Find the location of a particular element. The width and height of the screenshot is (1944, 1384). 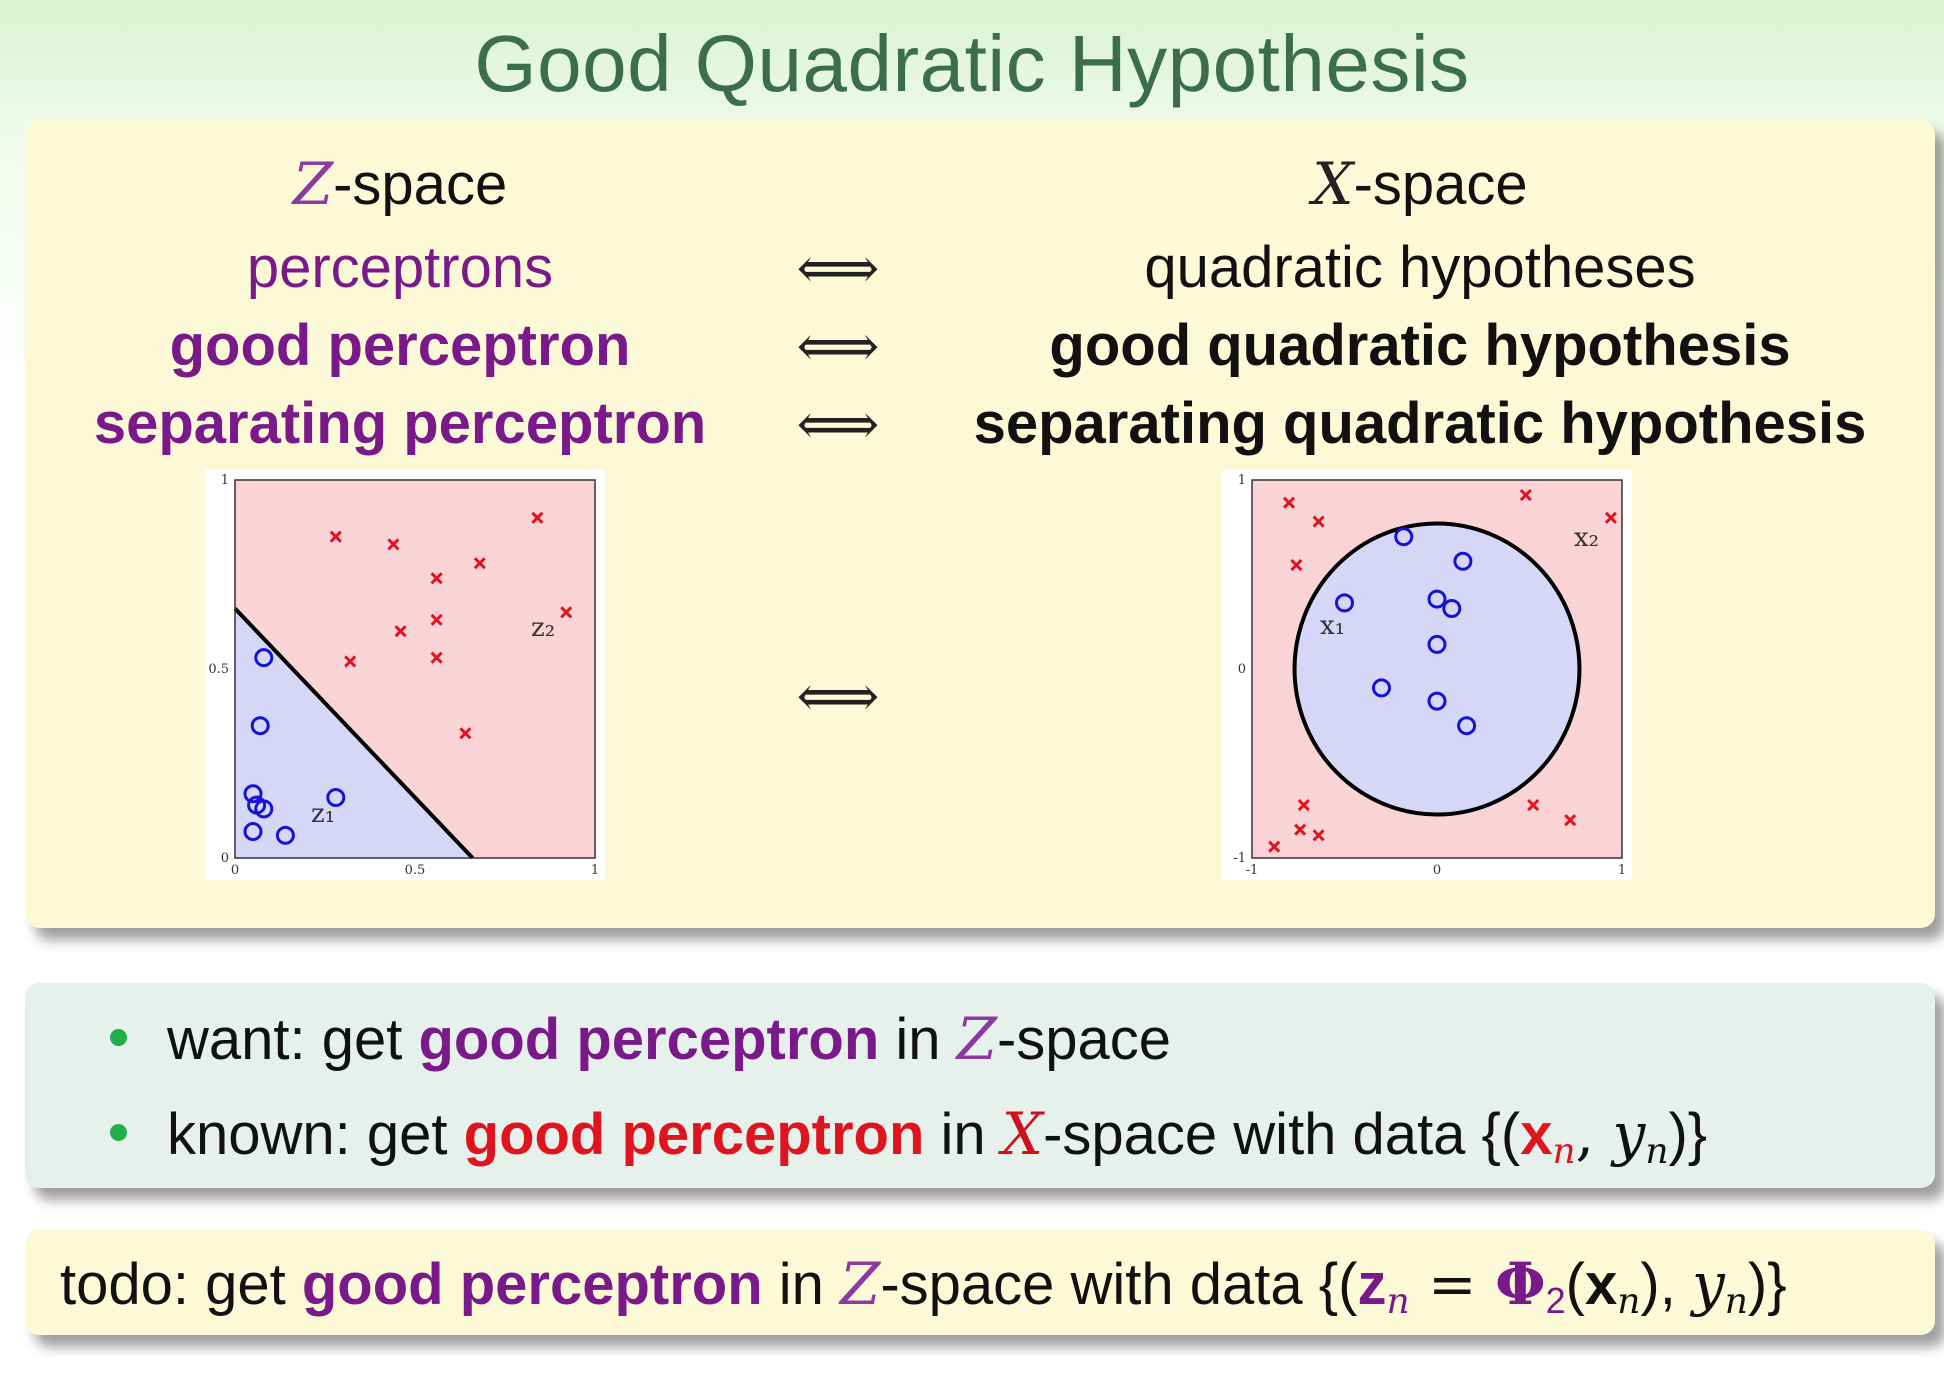

z1-label: z₁ is located at coordinates (323, 814).